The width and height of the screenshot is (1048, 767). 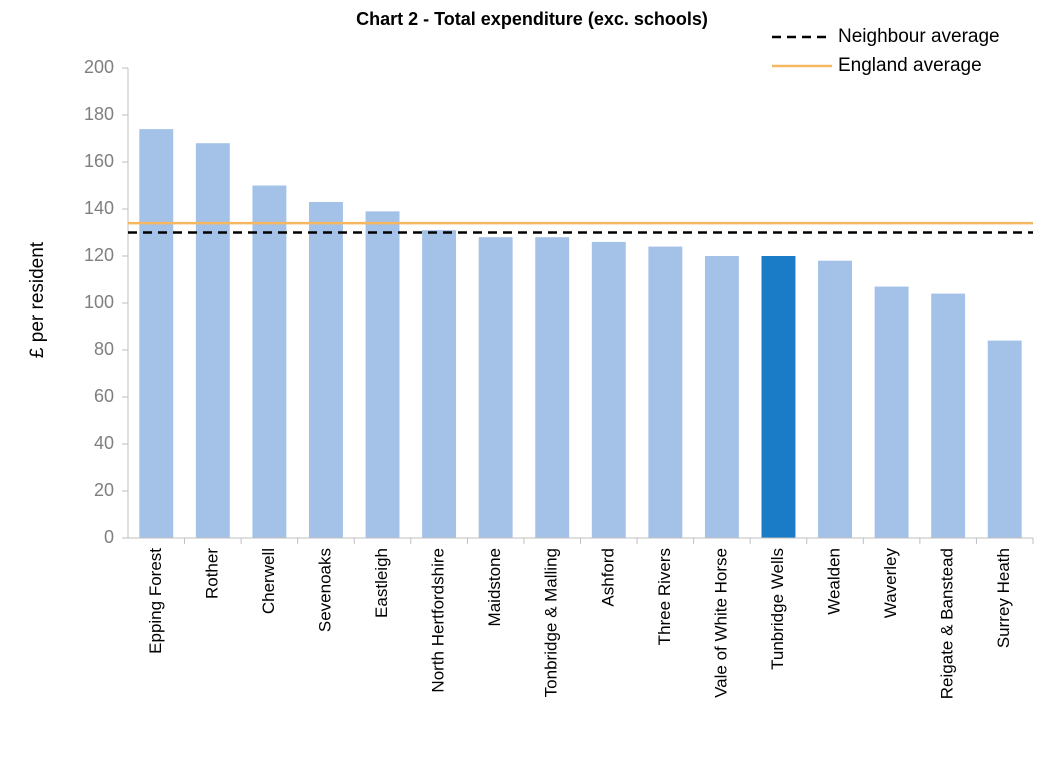 What do you see at coordinates (155, 601) in the screenshot?
I see `x-tick-label: Epping Forest` at bounding box center [155, 601].